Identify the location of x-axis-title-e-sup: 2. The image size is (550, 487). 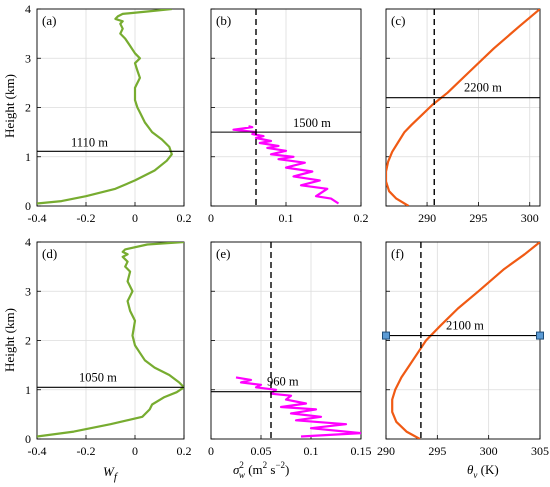
(241, 465).